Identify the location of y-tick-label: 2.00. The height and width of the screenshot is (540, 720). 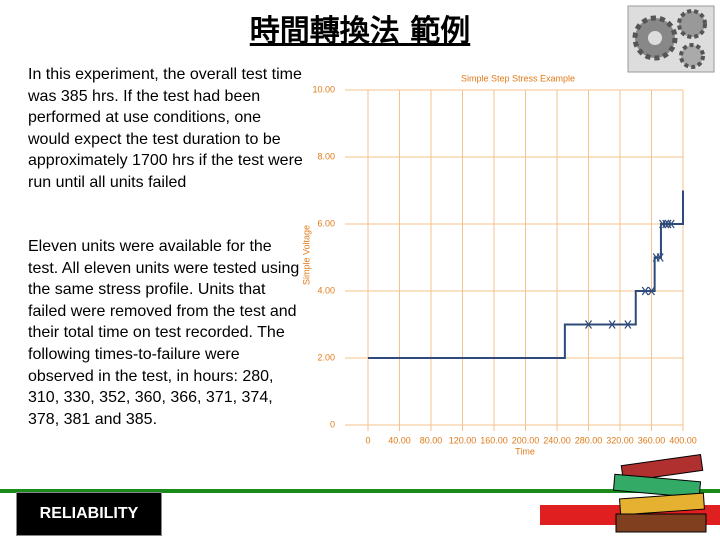
(326, 357).